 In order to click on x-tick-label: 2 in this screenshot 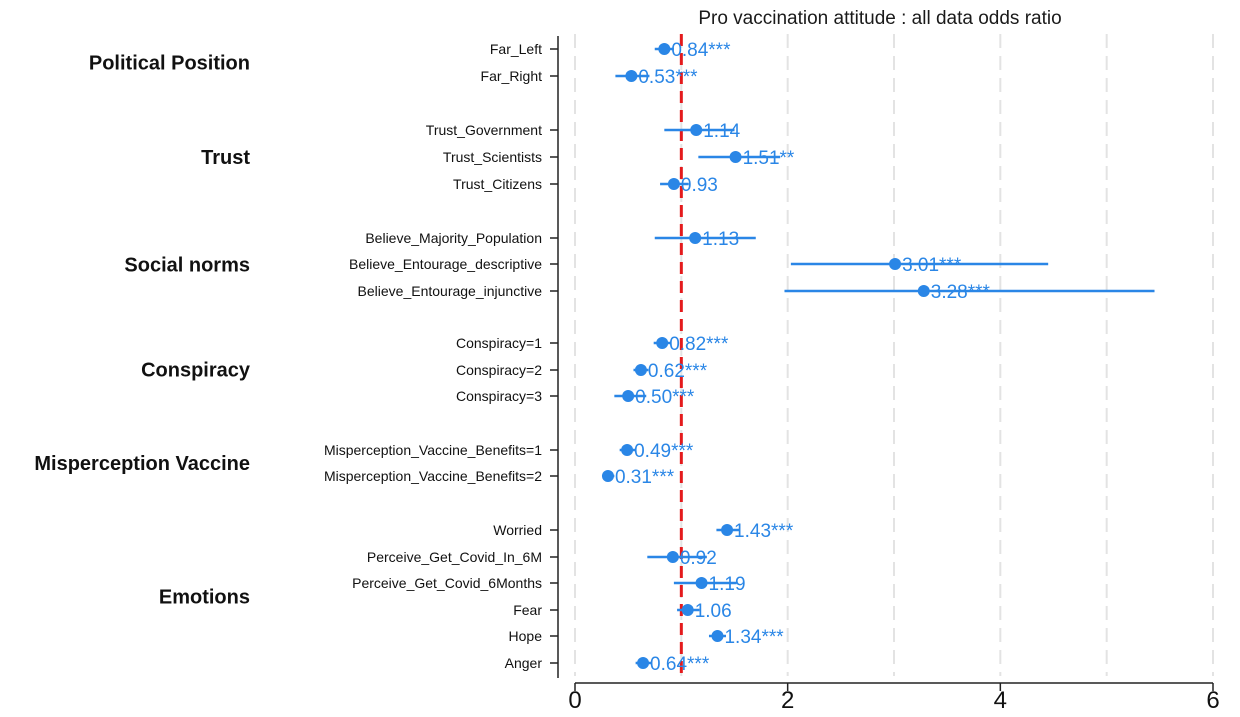, I will do `click(787, 700)`.